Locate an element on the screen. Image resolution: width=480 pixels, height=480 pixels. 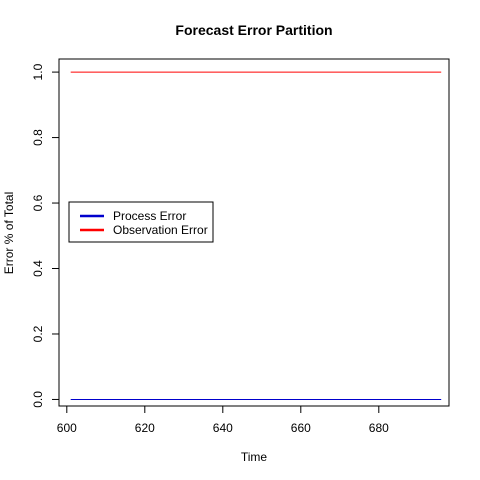
legend-label-1: Observation Error is located at coordinates (160, 230).